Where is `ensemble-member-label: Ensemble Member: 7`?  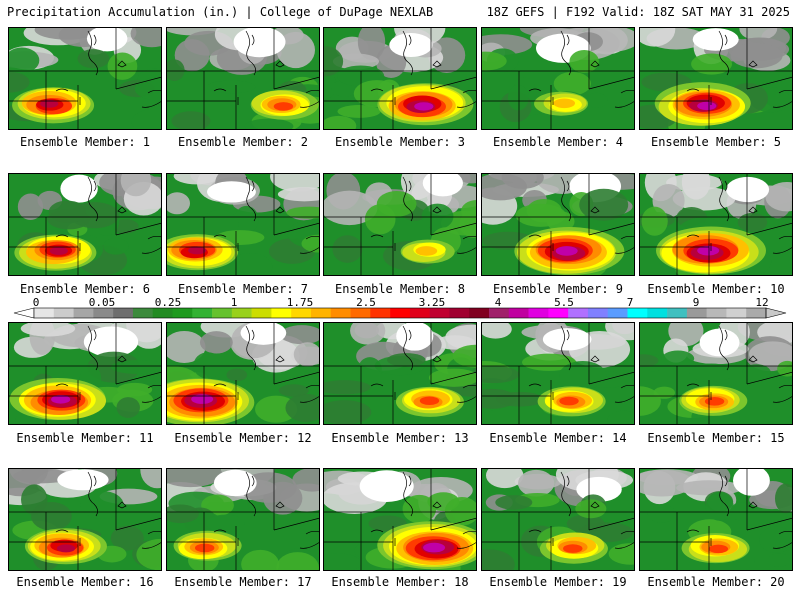
ensemble-member-label: Ensemble Member: 7 is located at coordinates (243, 289).